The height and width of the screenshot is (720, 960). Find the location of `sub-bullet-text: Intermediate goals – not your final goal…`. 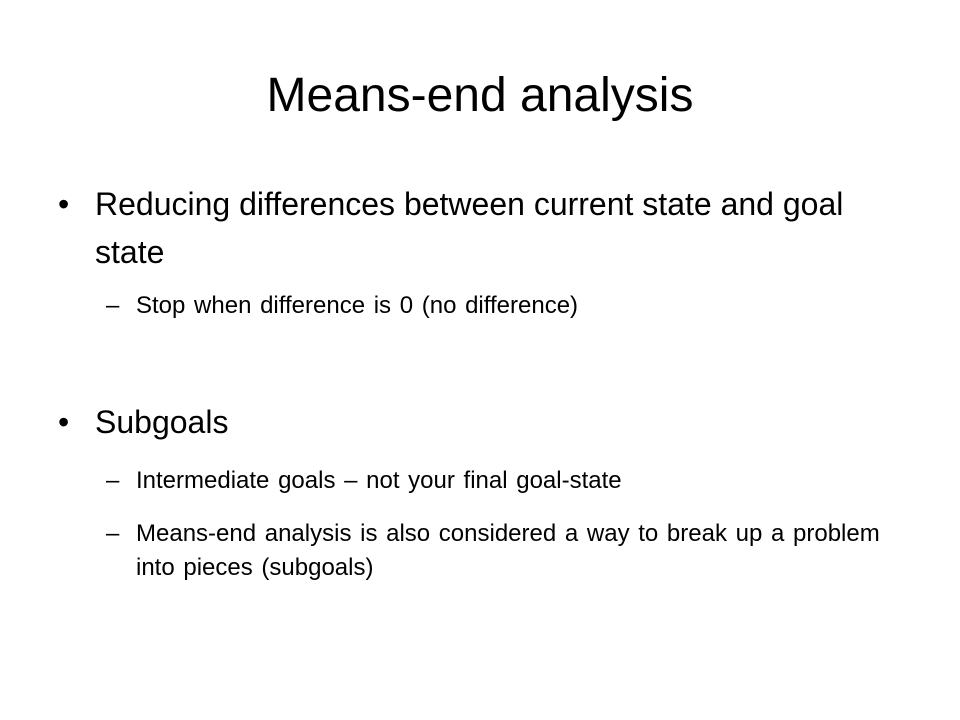

sub-bullet-text: Intermediate goals – not your final goal… is located at coordinates (379, 480).